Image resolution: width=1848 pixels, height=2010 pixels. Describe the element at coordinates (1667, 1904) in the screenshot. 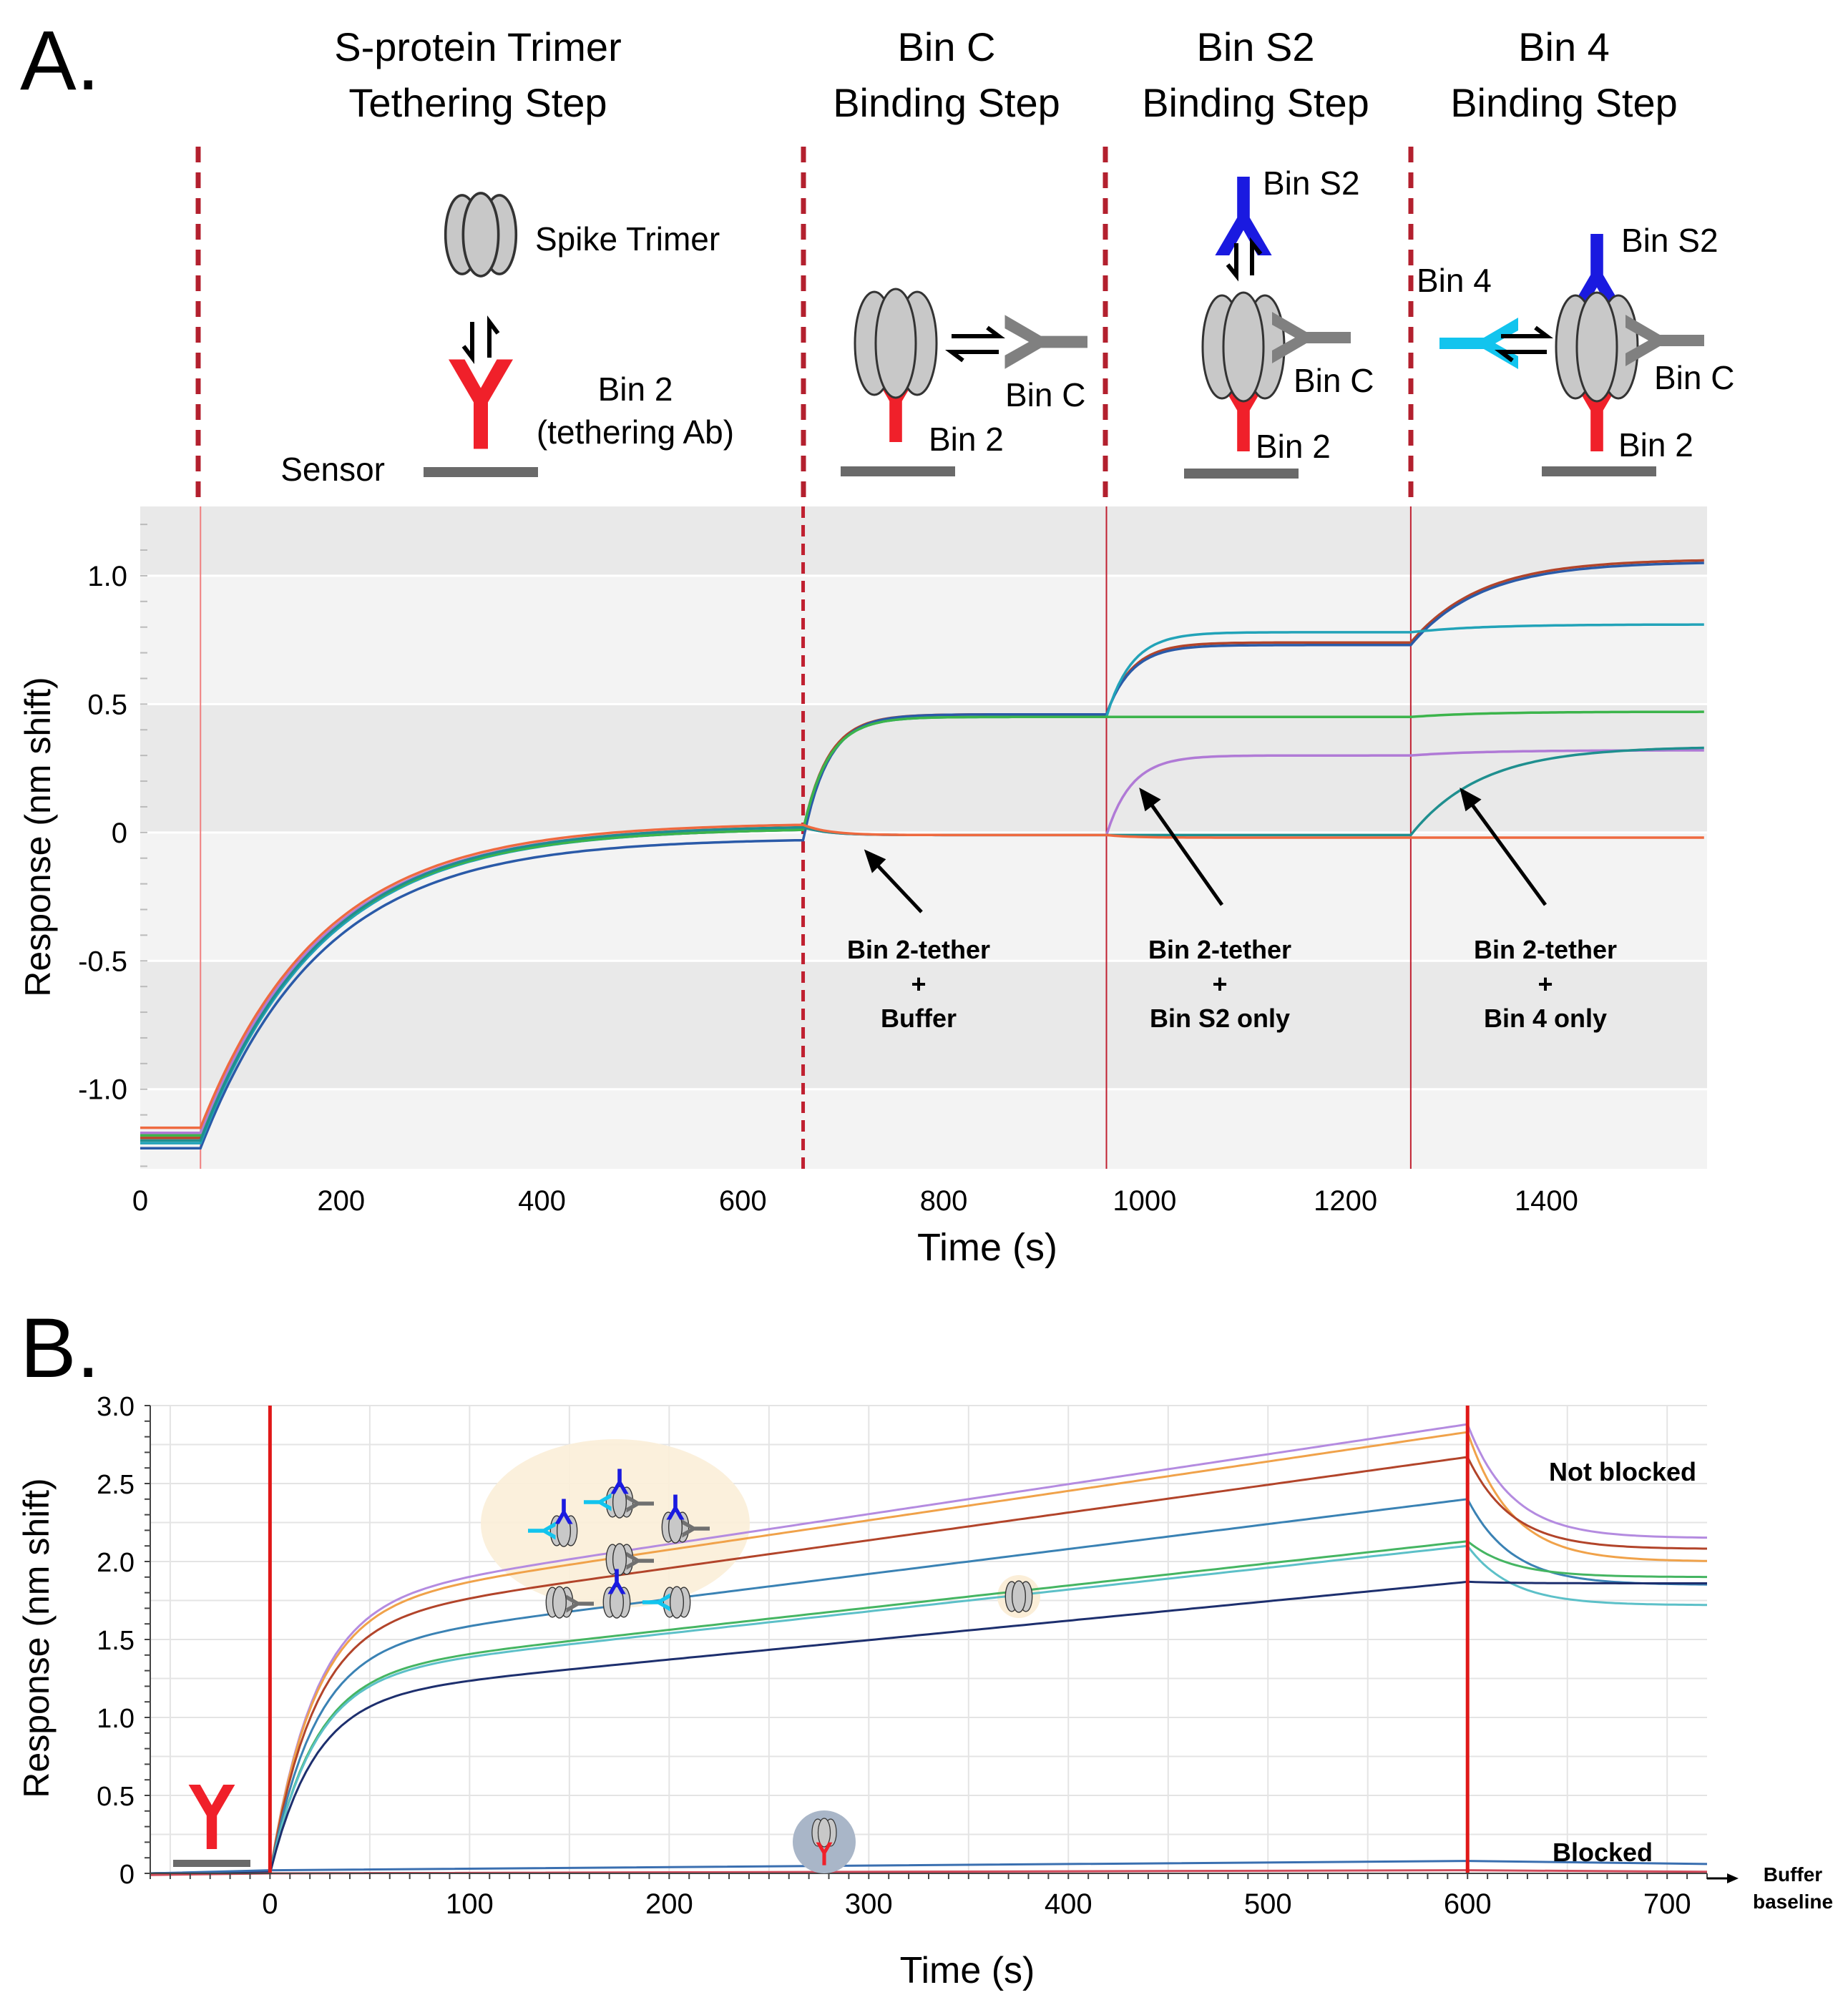

I see `plot-b-xtick-label: 700` at that location.